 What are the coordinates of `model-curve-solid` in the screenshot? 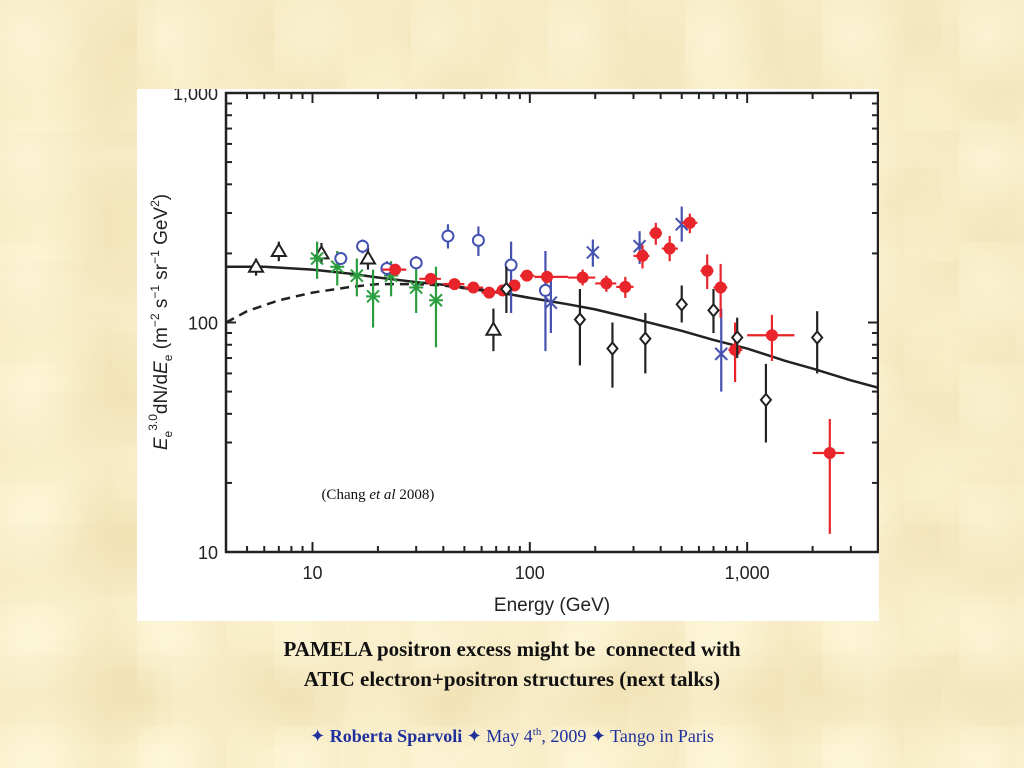 It's located at (552, 327).